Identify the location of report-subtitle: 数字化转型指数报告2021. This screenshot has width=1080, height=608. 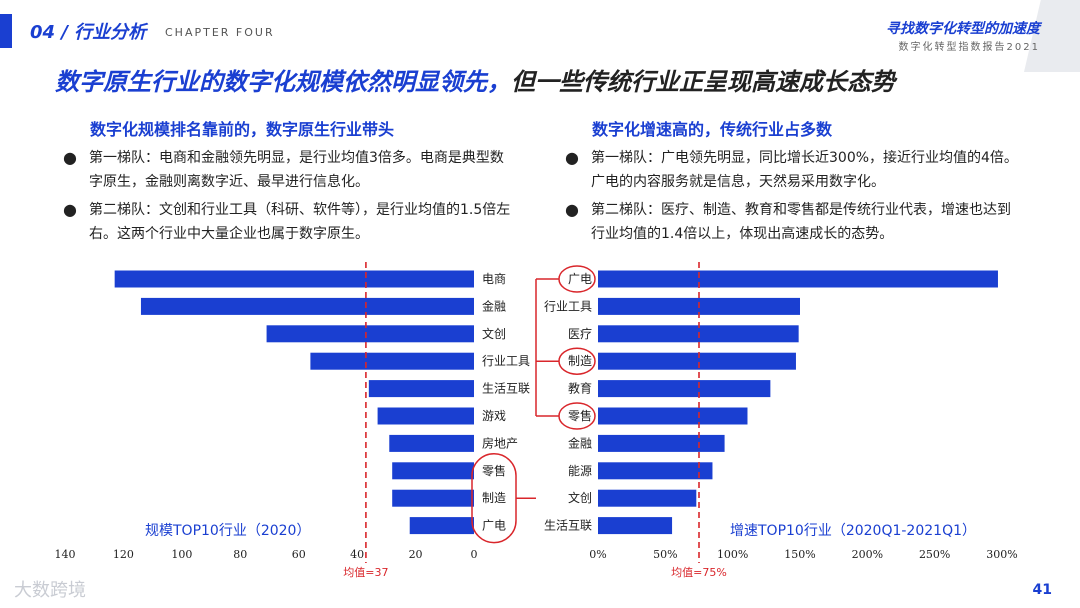
(969, 47).